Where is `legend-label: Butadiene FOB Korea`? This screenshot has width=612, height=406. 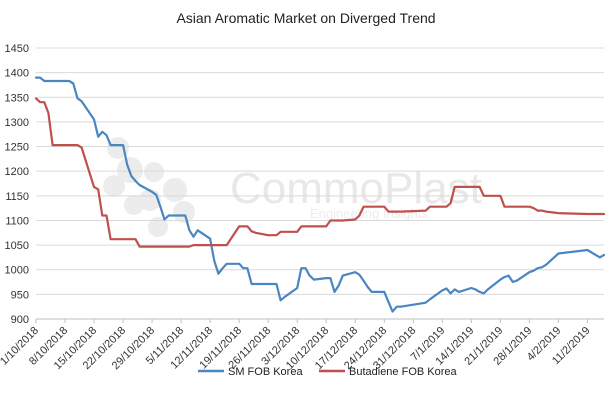
legend-label: Butadiene FOB Korea is located at coordinates (403, 372).